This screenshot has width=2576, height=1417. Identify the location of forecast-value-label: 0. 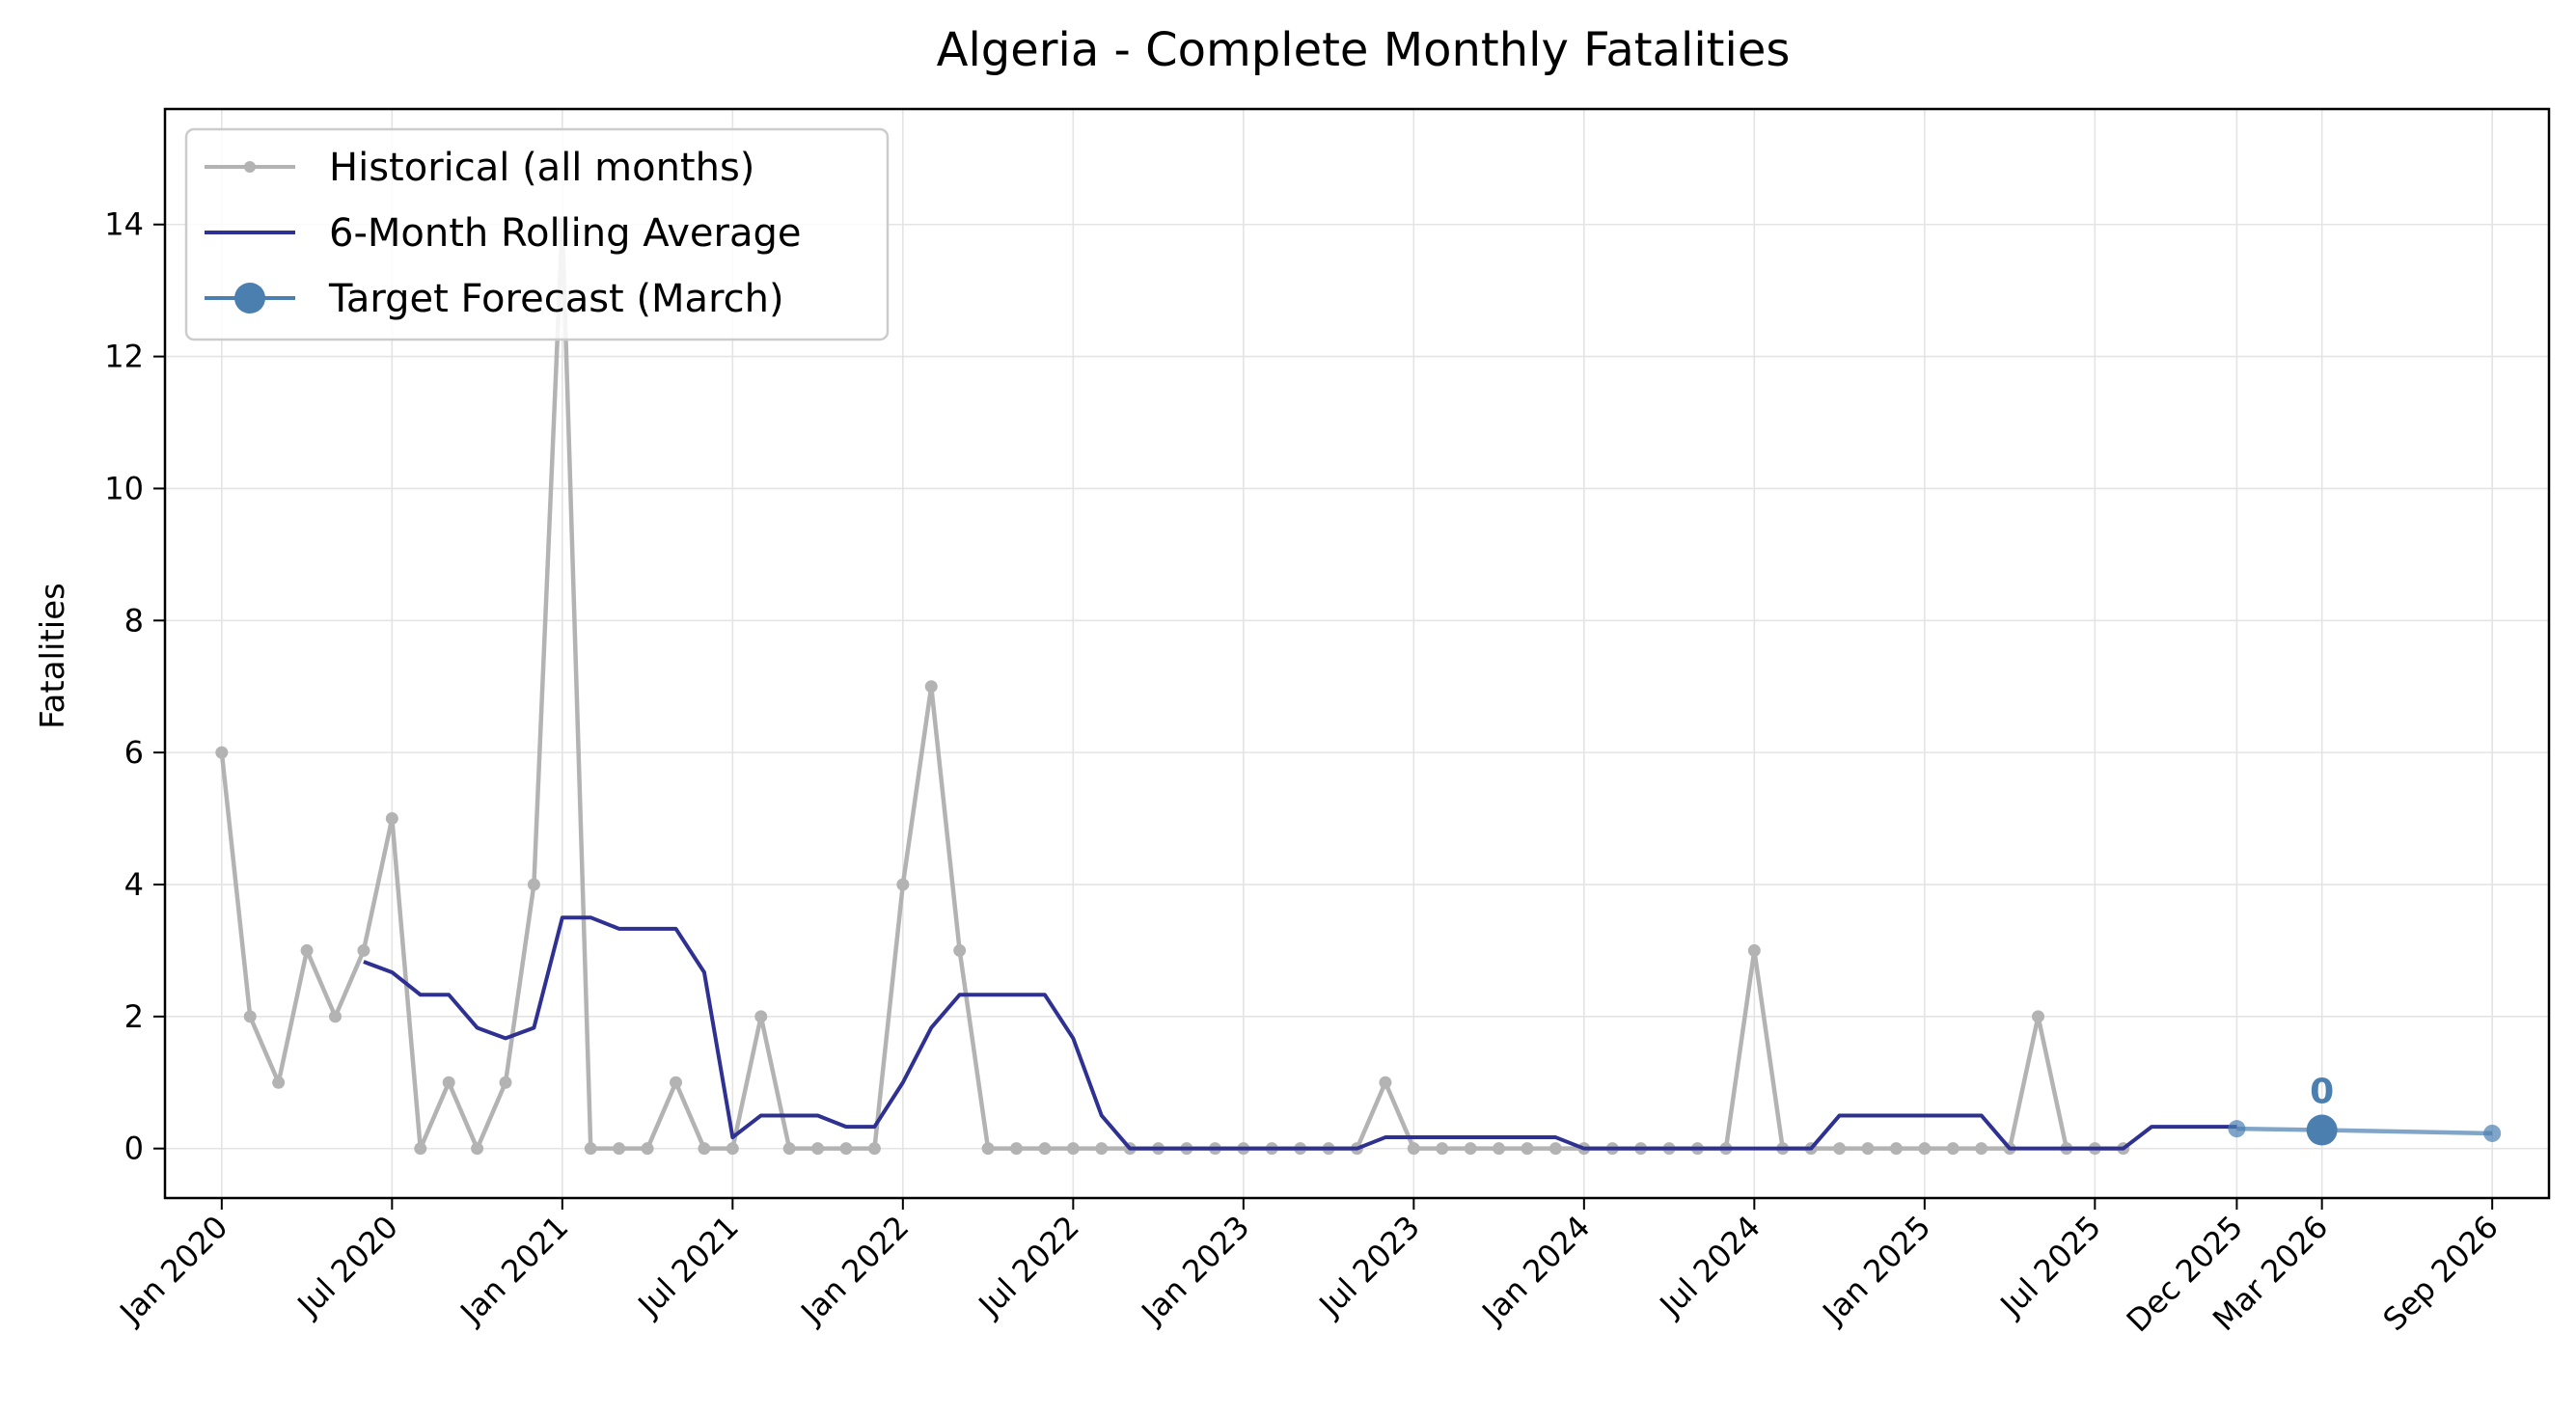
(2322, 1092).